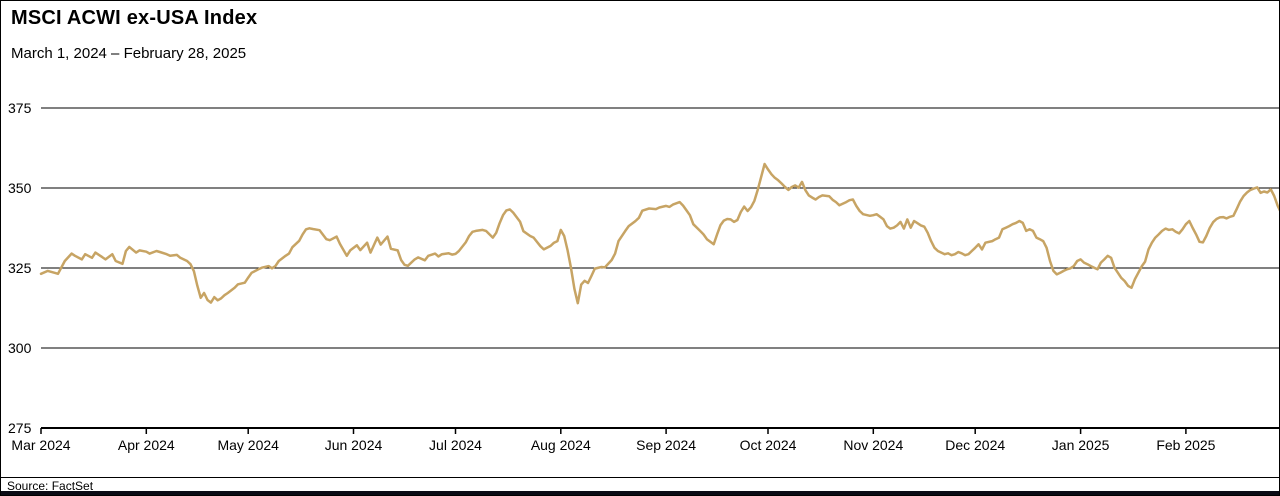 The height and width of the screenshot is (496, 1280). I want to click on y-tick-label-350: 350, so click(20, 188).